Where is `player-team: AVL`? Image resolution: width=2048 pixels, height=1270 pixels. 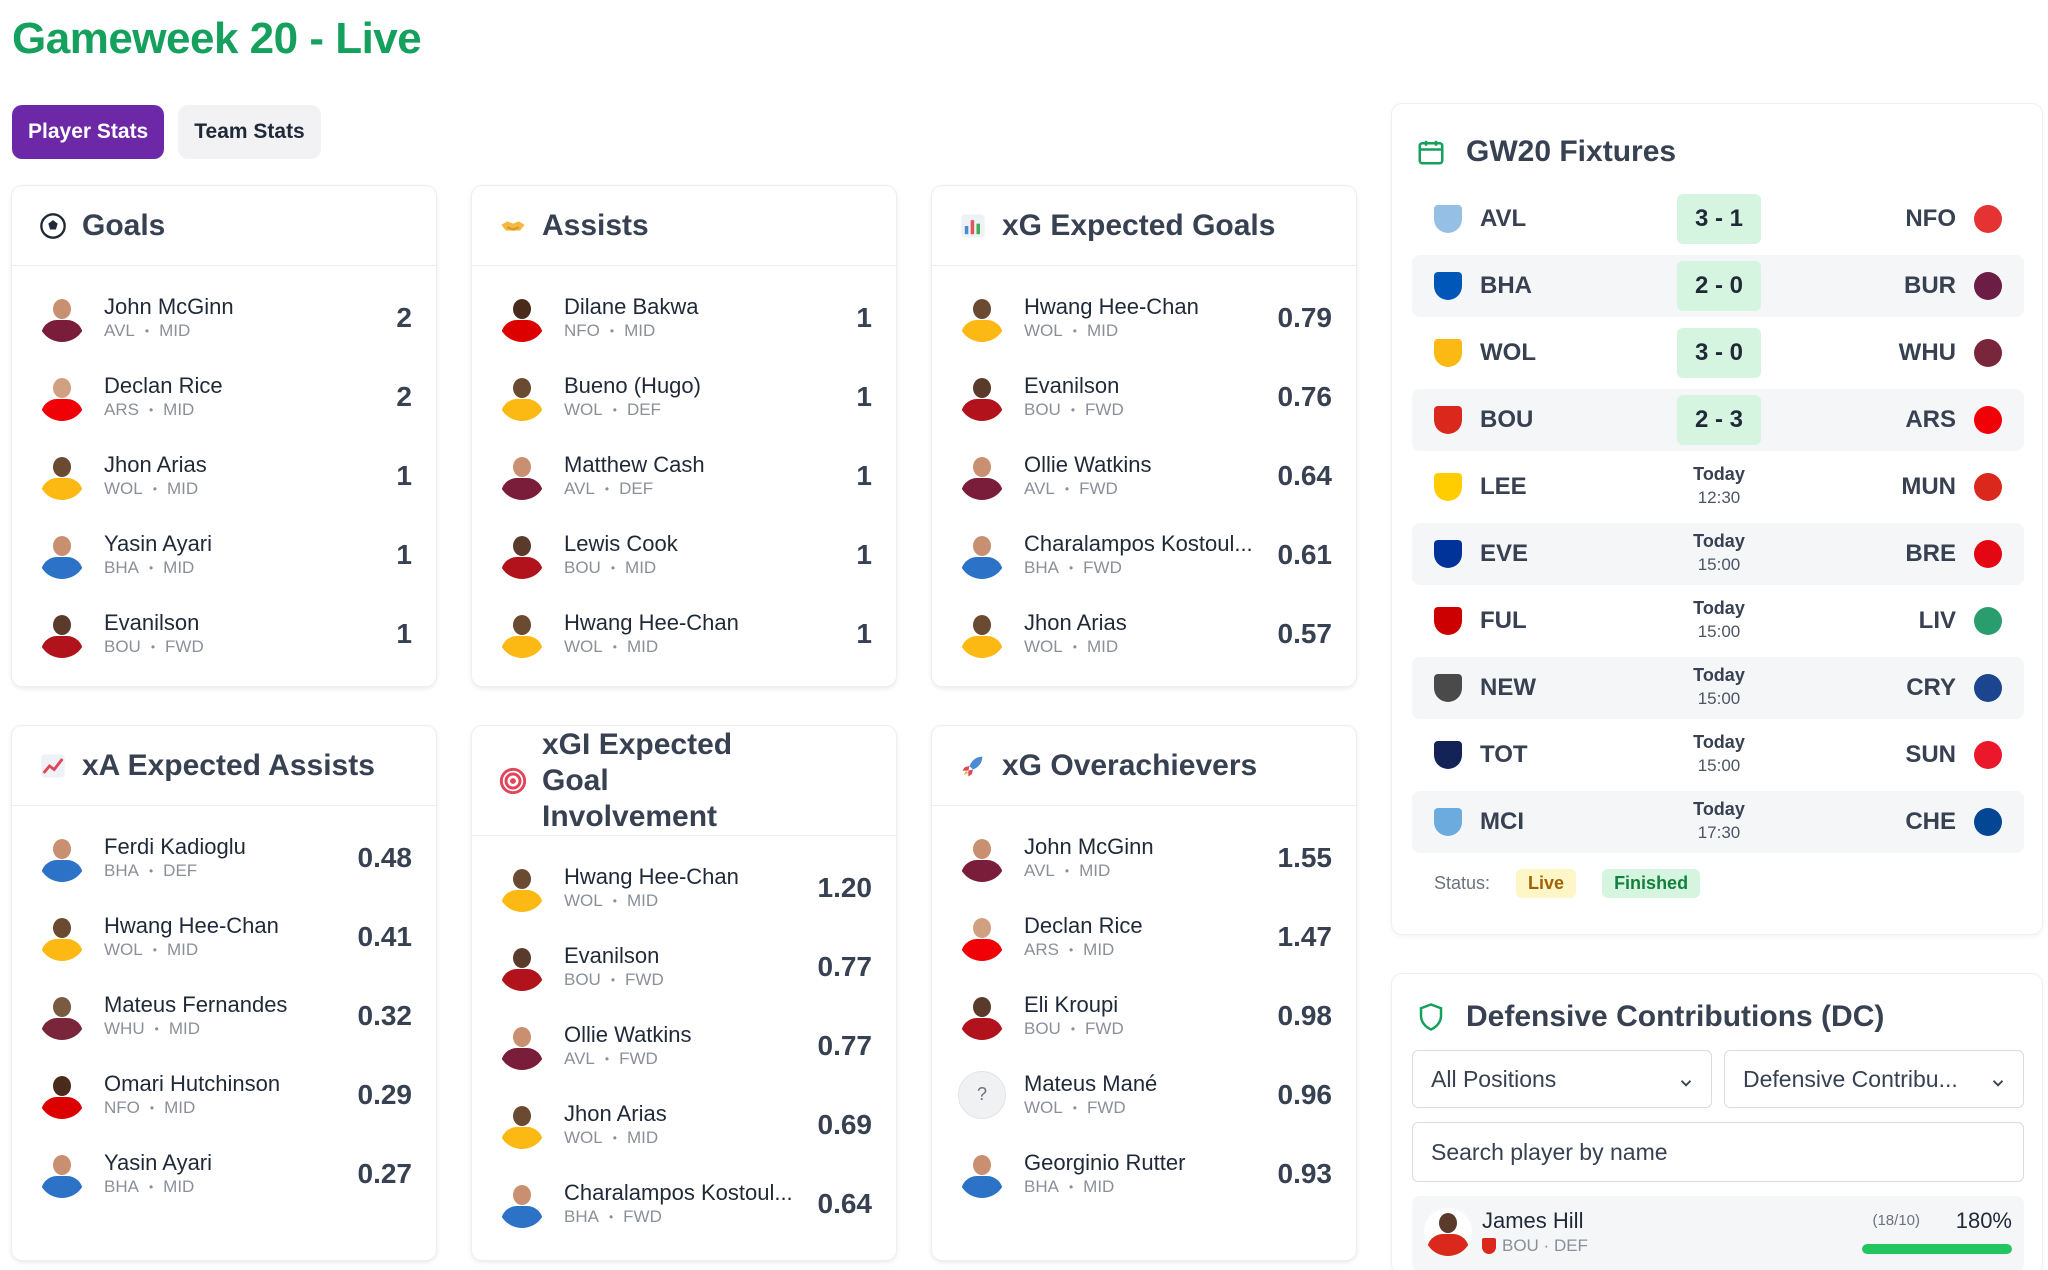
player-team: AVL is located at coordinates (579, 488).